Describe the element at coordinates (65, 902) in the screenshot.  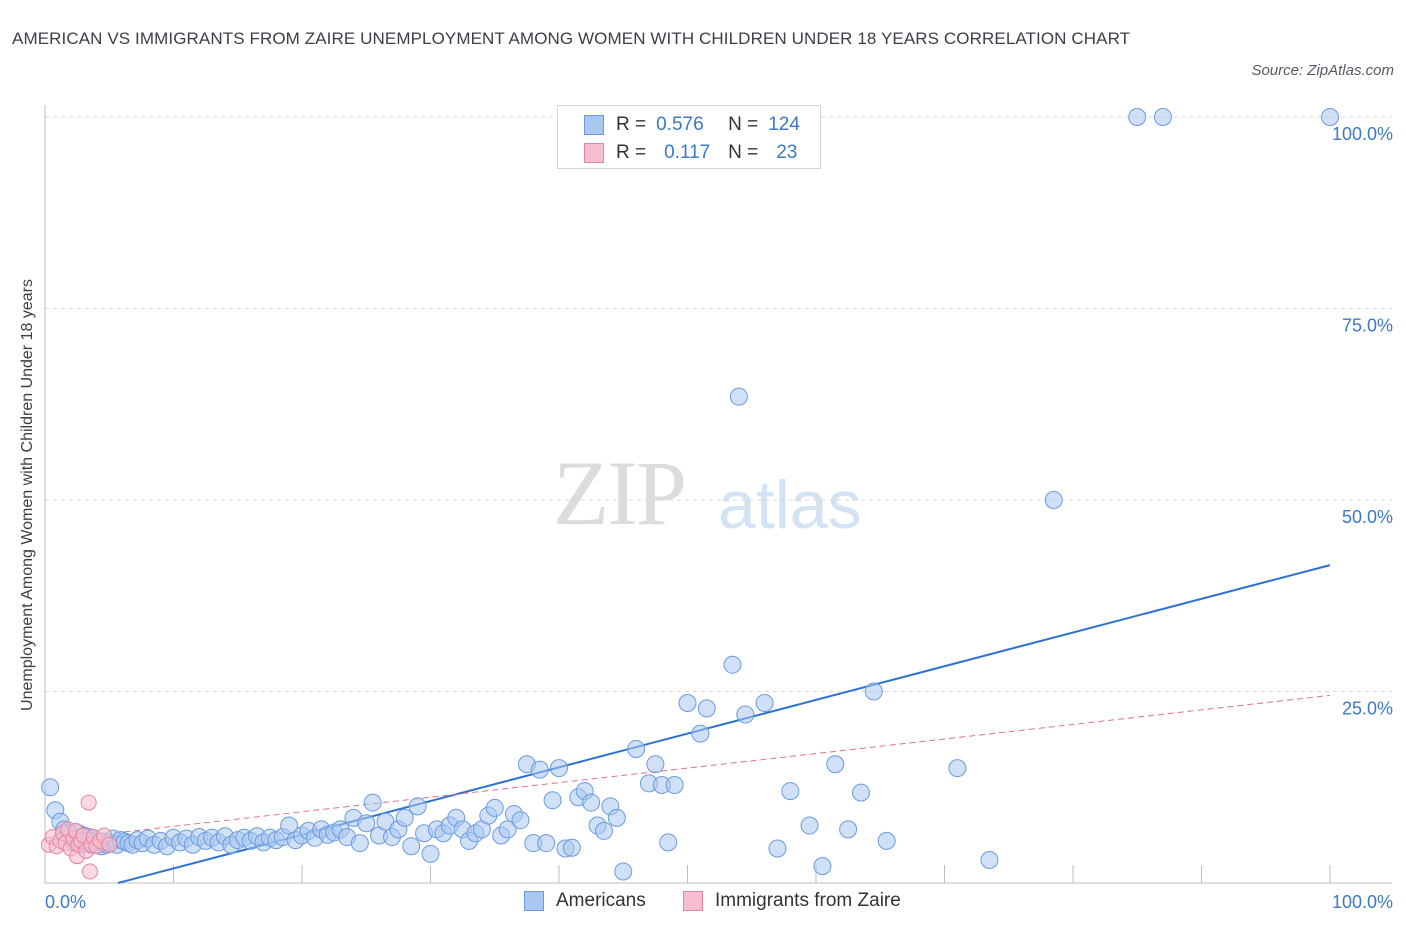
I see `x-tick-label: 0.0%` at that location.